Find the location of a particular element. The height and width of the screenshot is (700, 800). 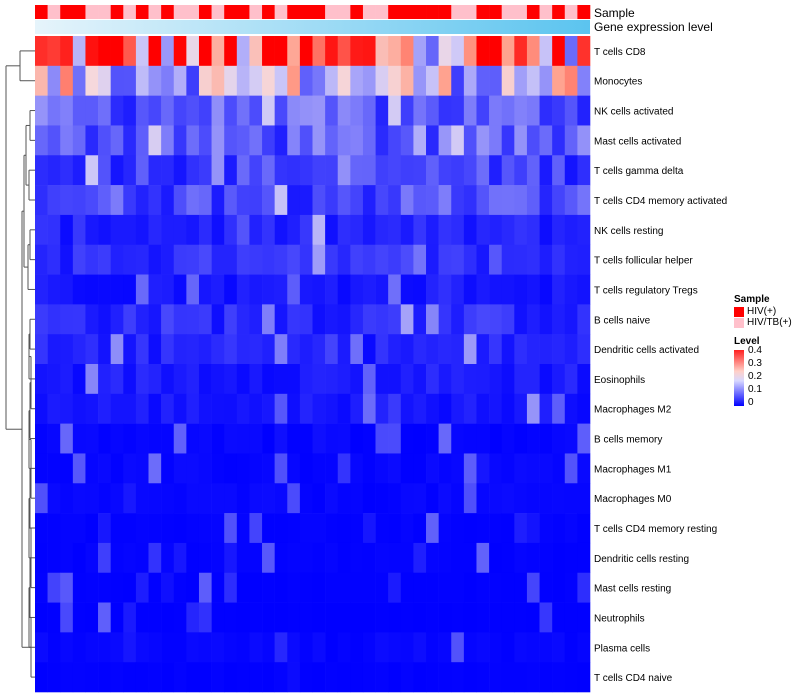

level-colorbar: 0.4 0.3 0.2 0.1 0 is located at coordinates (767, 377).